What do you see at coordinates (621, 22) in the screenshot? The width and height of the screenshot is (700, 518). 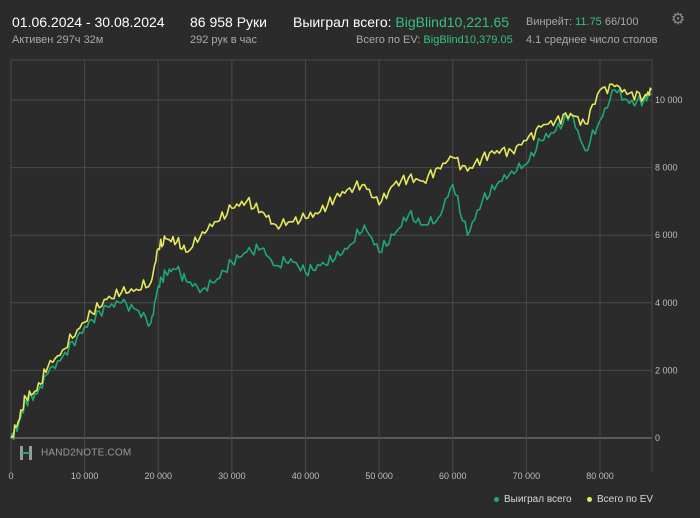 I see `winrate-suffix: 66/100` at bounding box center [621, 22].